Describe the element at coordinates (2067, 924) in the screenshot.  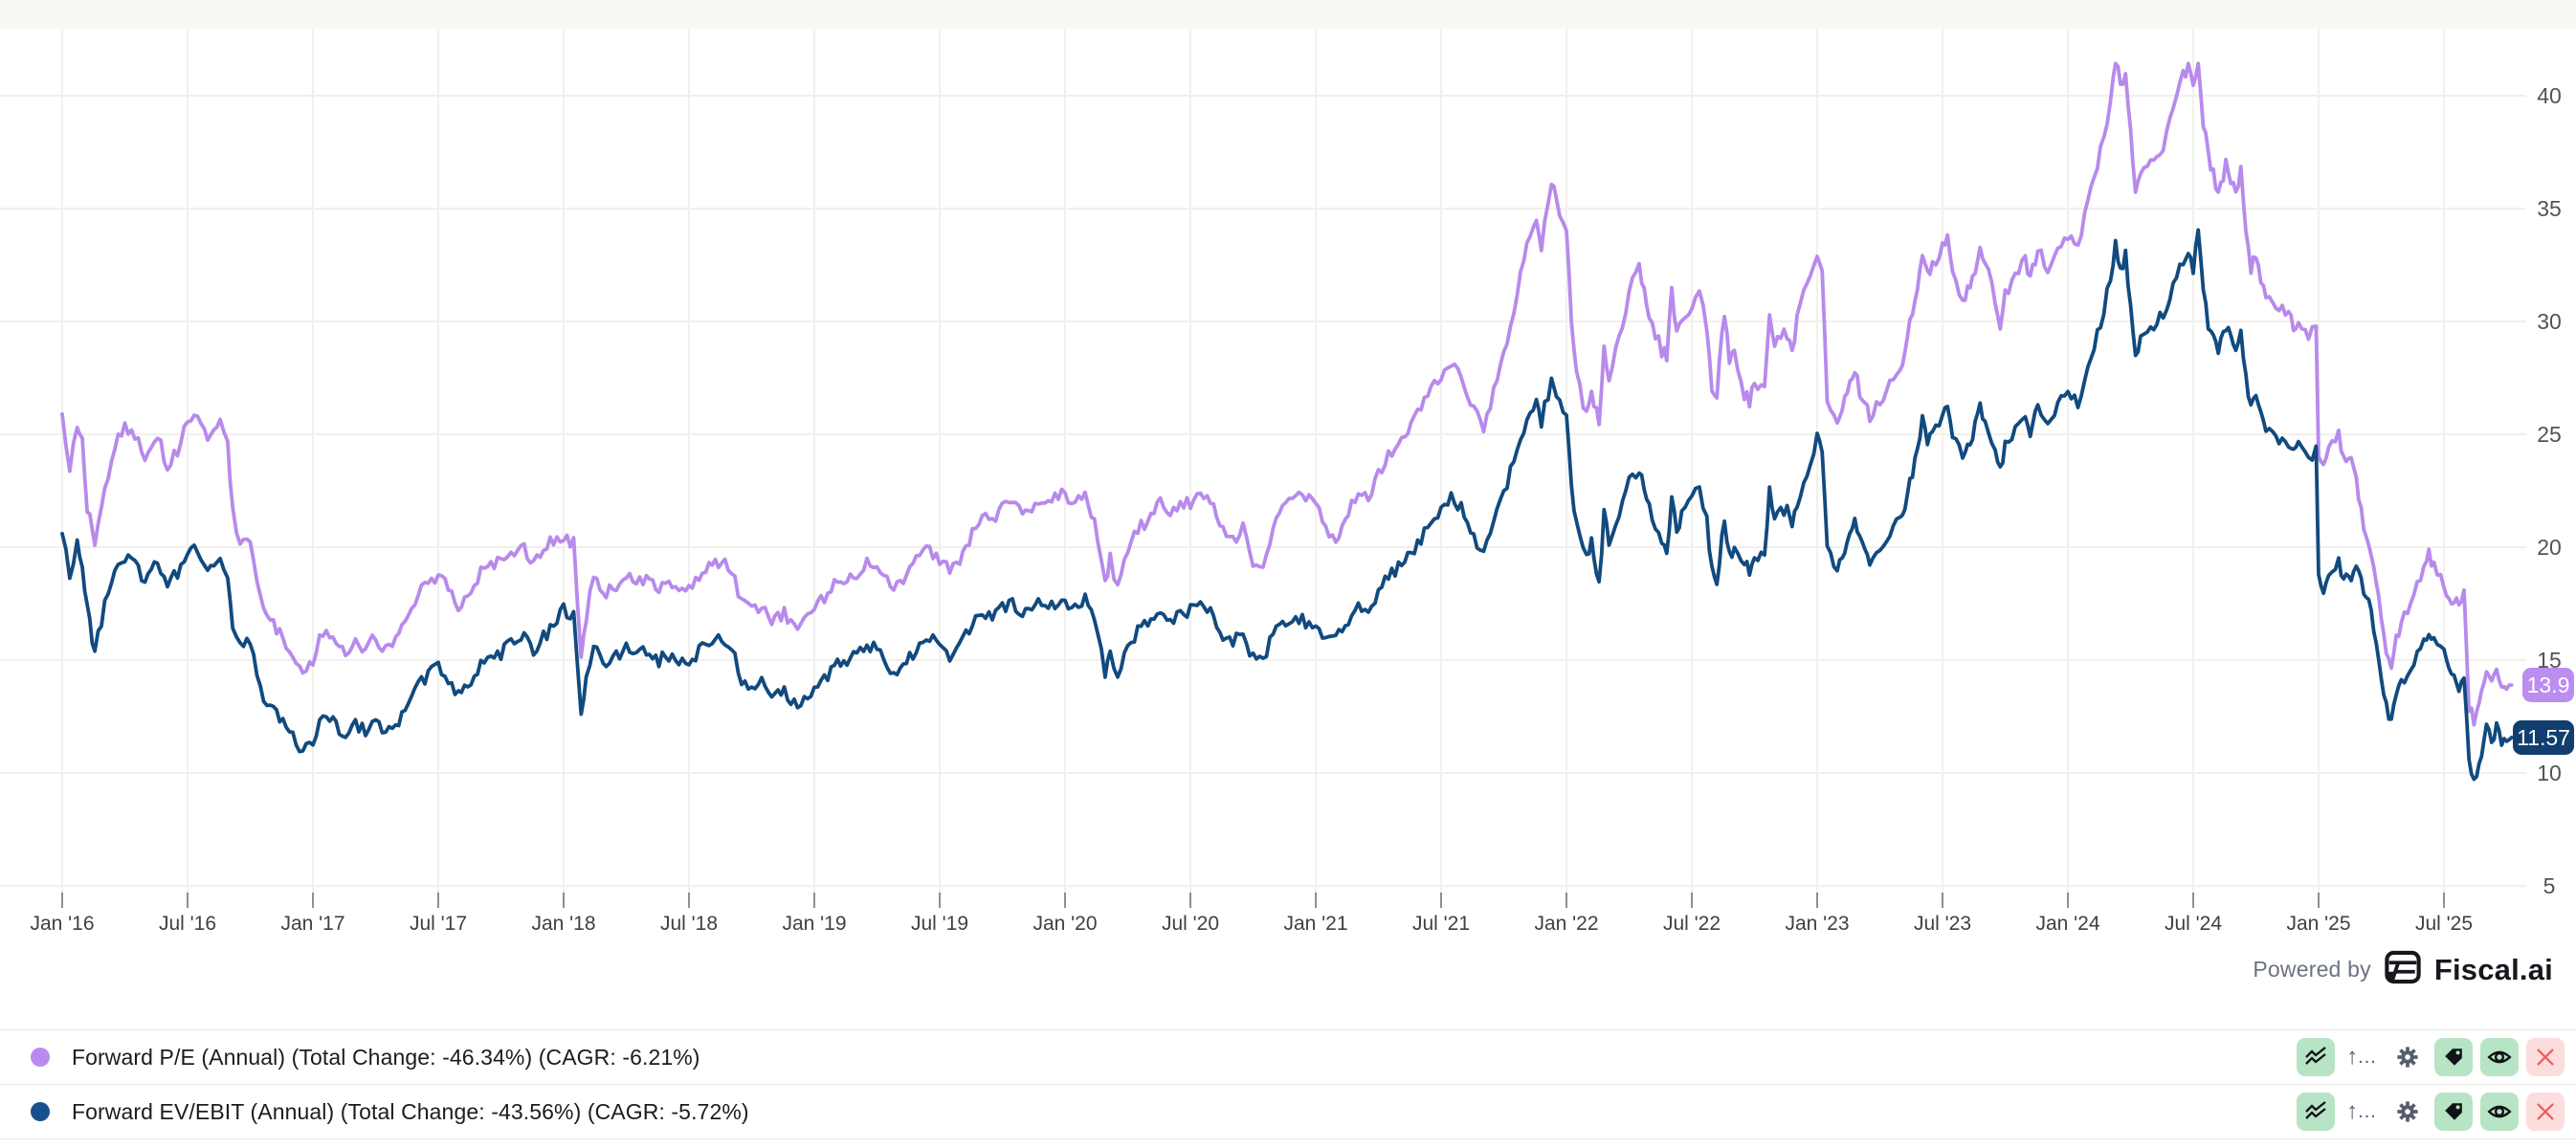
I see `x-tick-label: Jan '24` at that location.